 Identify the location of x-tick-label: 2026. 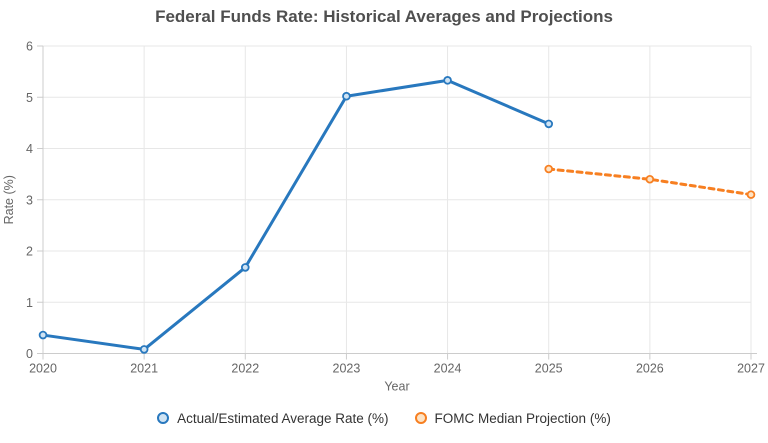
(650, 369).